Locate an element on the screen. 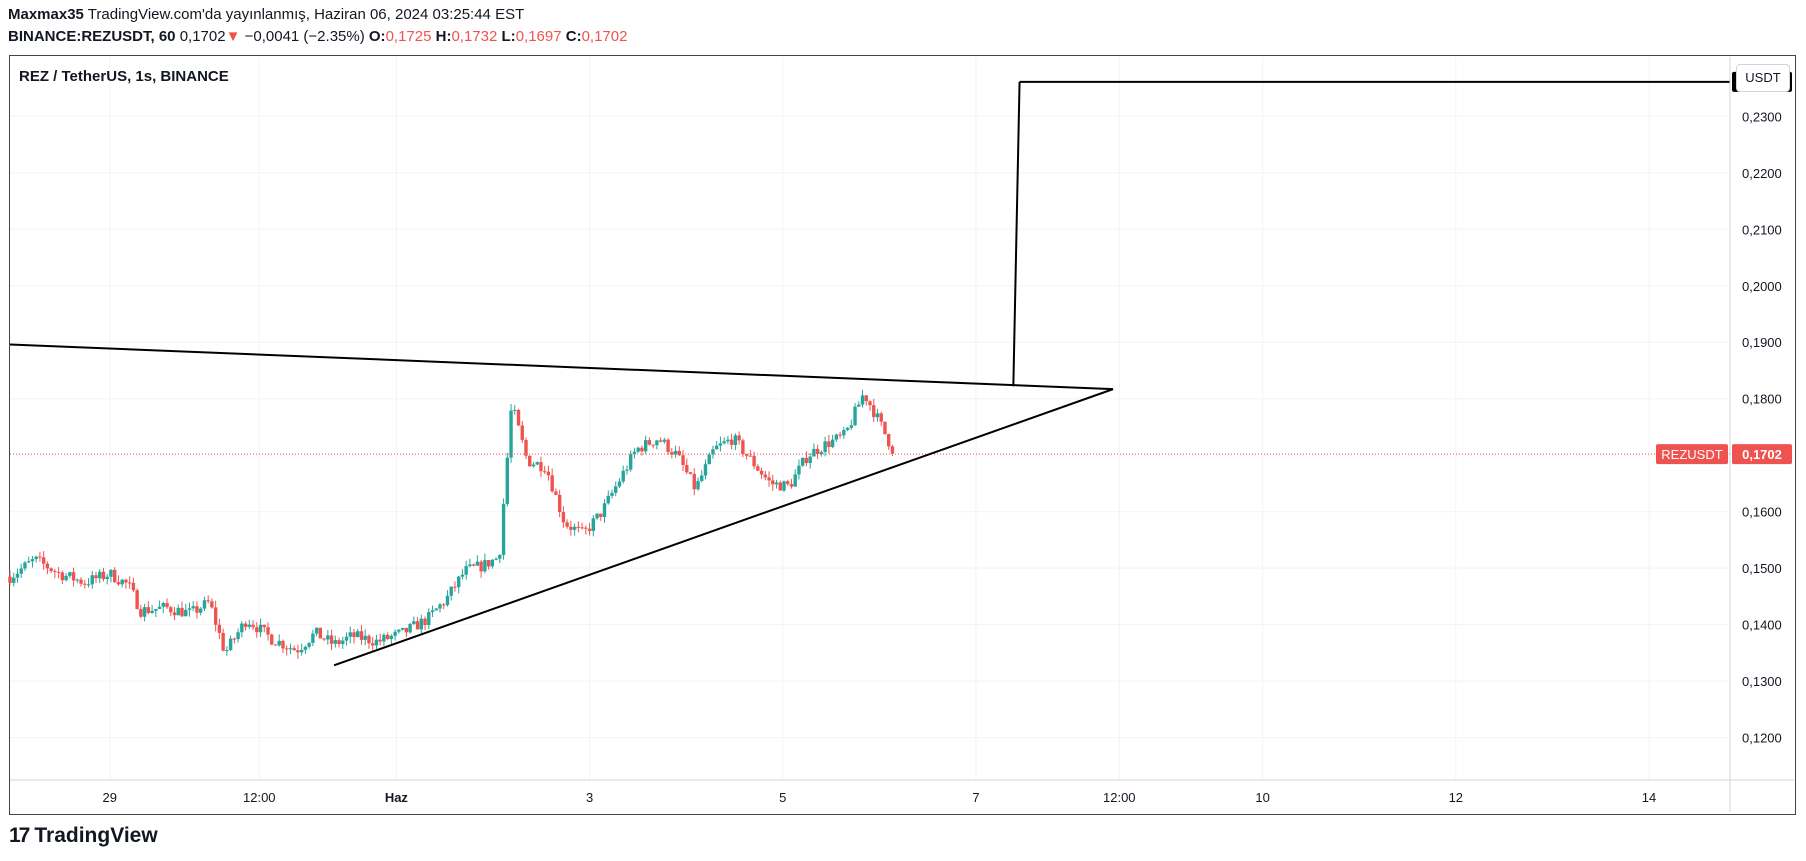 The width and height of the screenshot is (1806, 861). time-tick-label: 12:00 is located at coordinates (1119, 797).